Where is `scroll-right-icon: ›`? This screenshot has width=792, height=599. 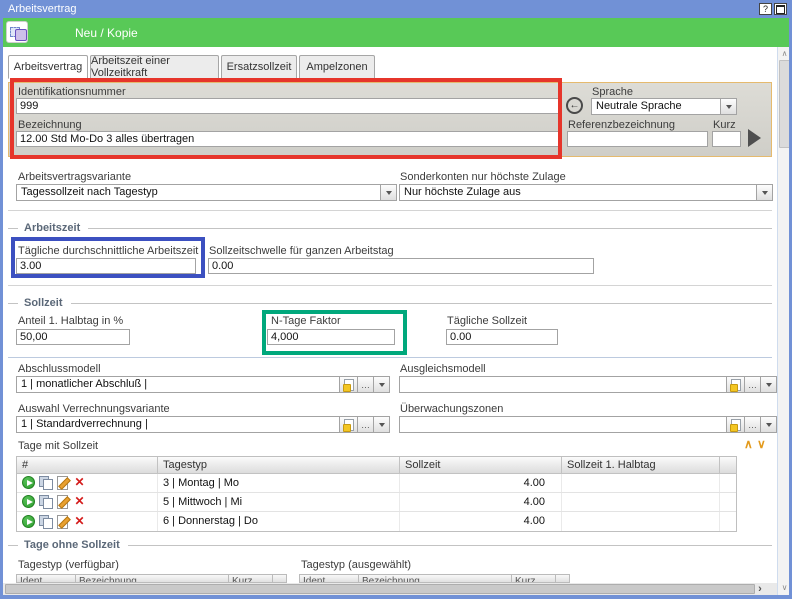 scroll-right-icon: › is located at coordinates (760, 589).